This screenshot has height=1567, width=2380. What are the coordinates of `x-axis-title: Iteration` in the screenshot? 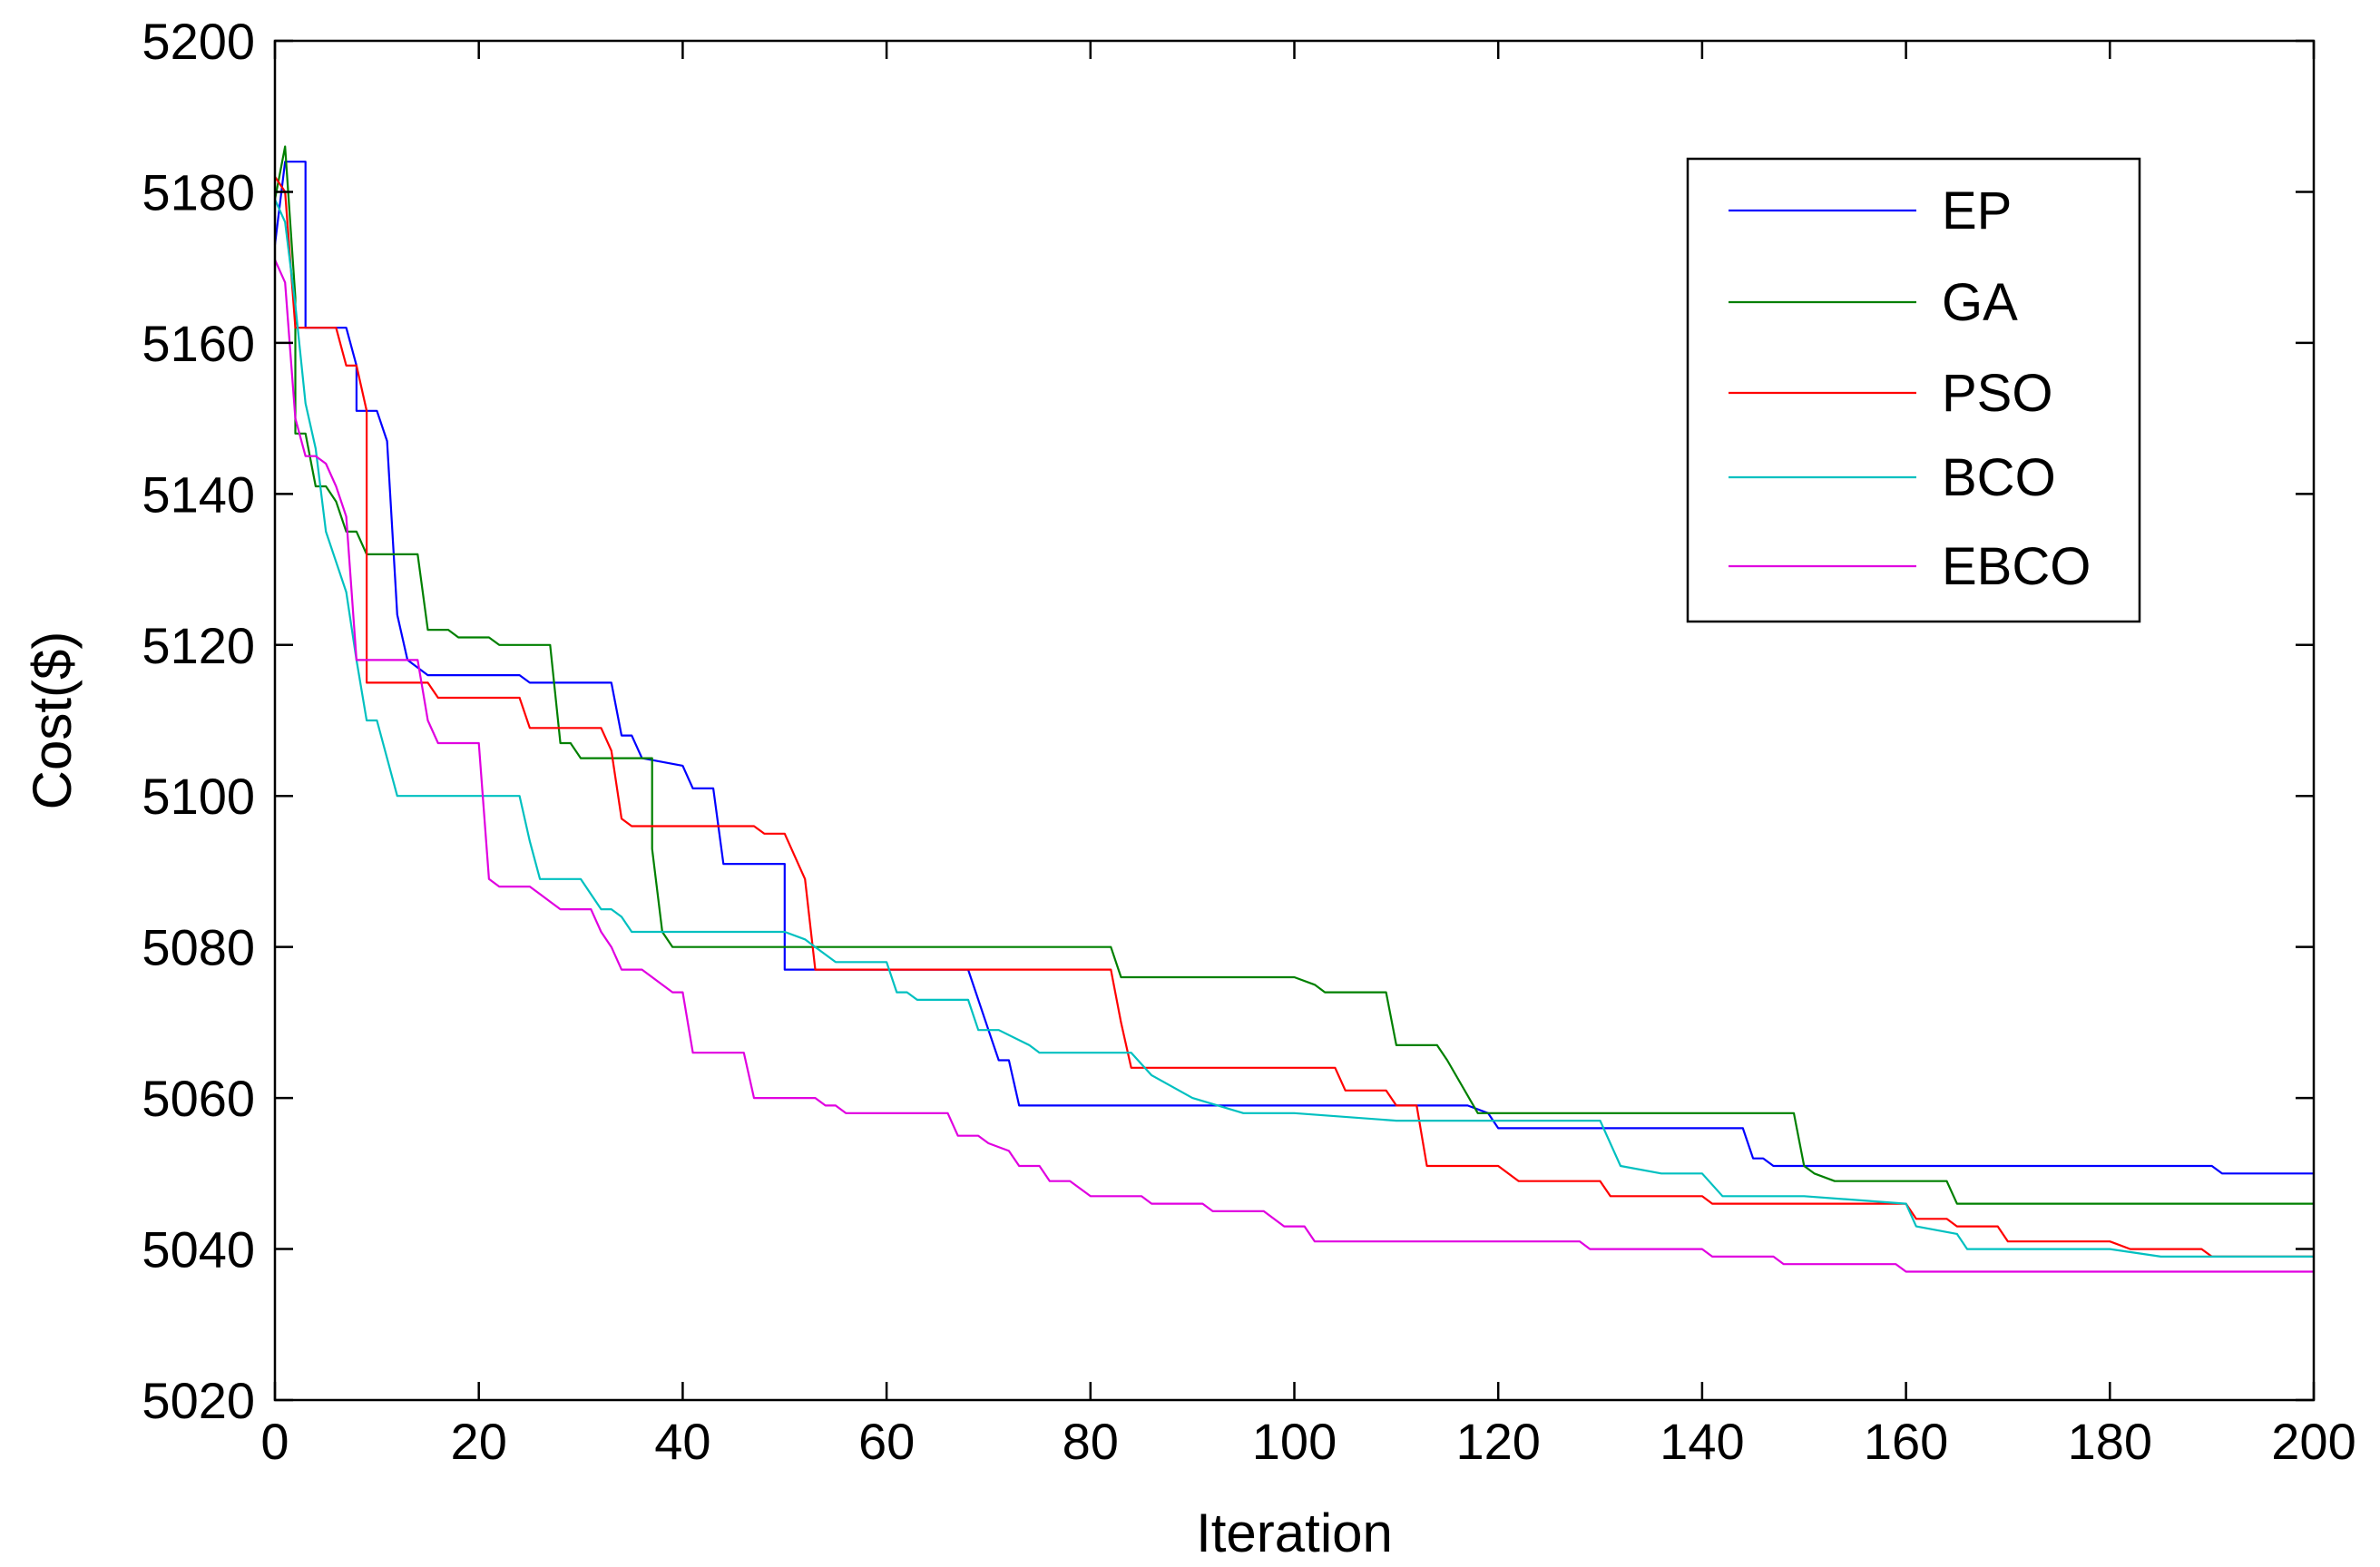 It's located at (1295, 1533).